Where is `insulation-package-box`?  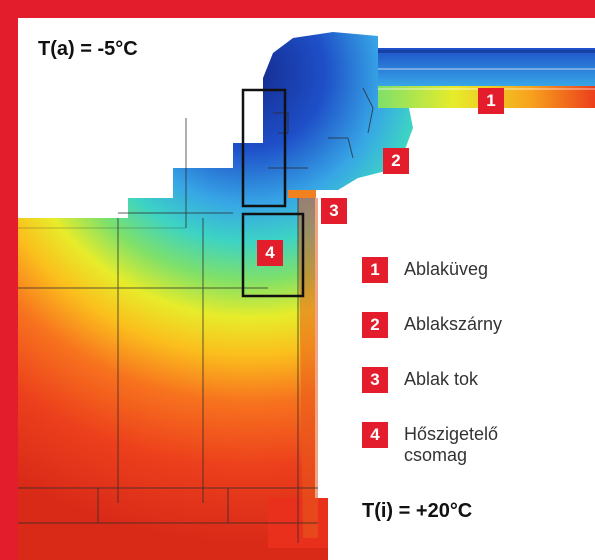
insulation-package-box is located at coordinates (273, 255).